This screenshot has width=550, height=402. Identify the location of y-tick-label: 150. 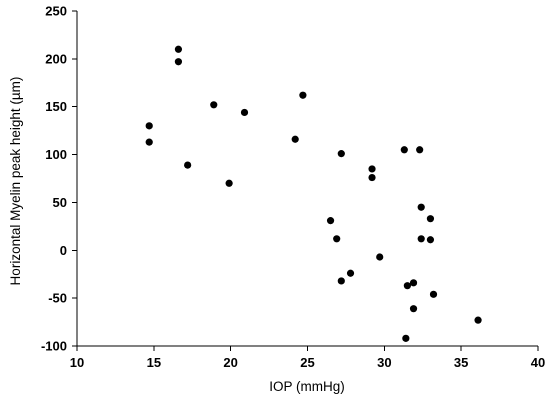
(56, 106).